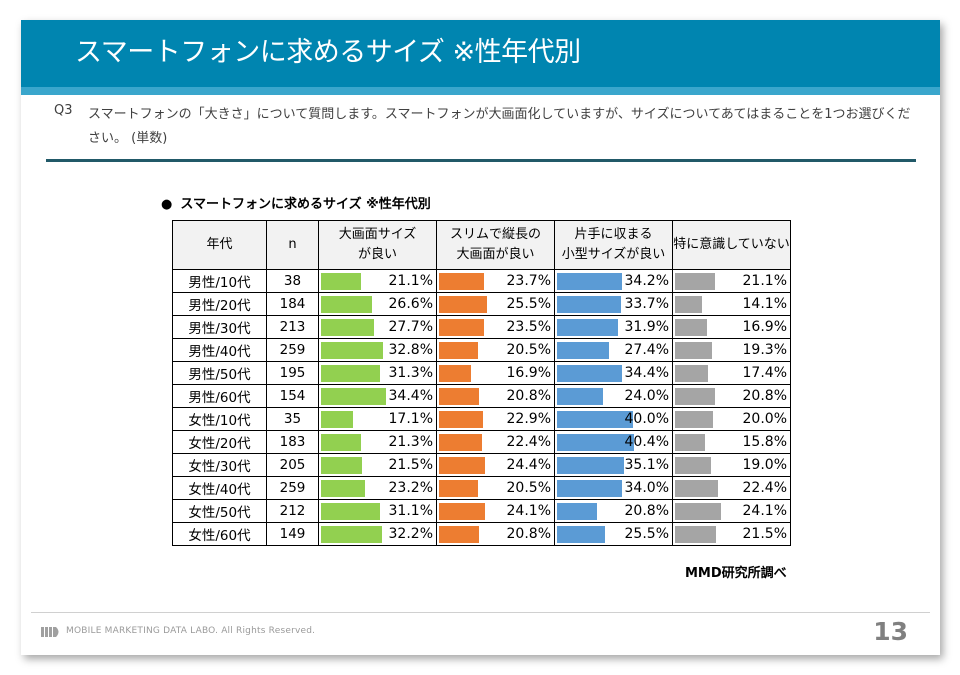  What do you see at coordinates (292, 244) in the screenshot?
I see `column-header-line1: n` at bounding box center [292, 244].